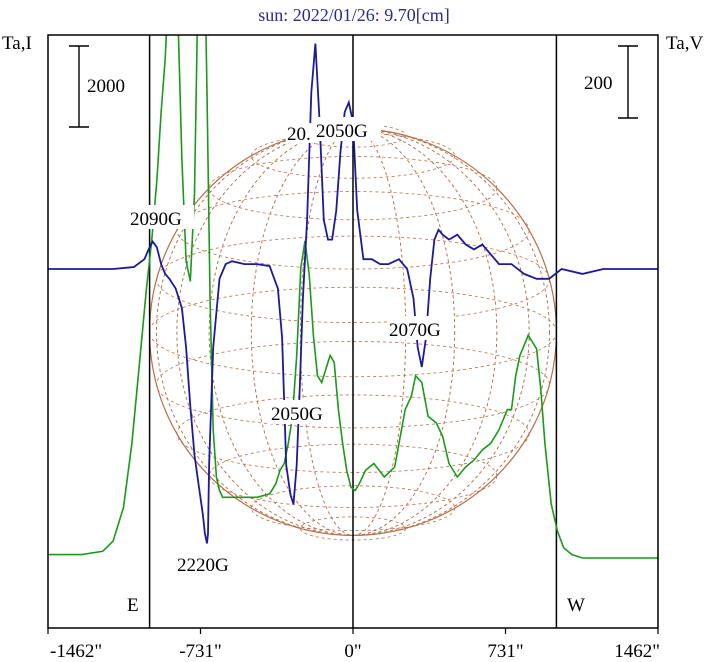 The height and width of the screenshot is (662, 708). I want to click on right-scale-label: 200, so click(598, 83).